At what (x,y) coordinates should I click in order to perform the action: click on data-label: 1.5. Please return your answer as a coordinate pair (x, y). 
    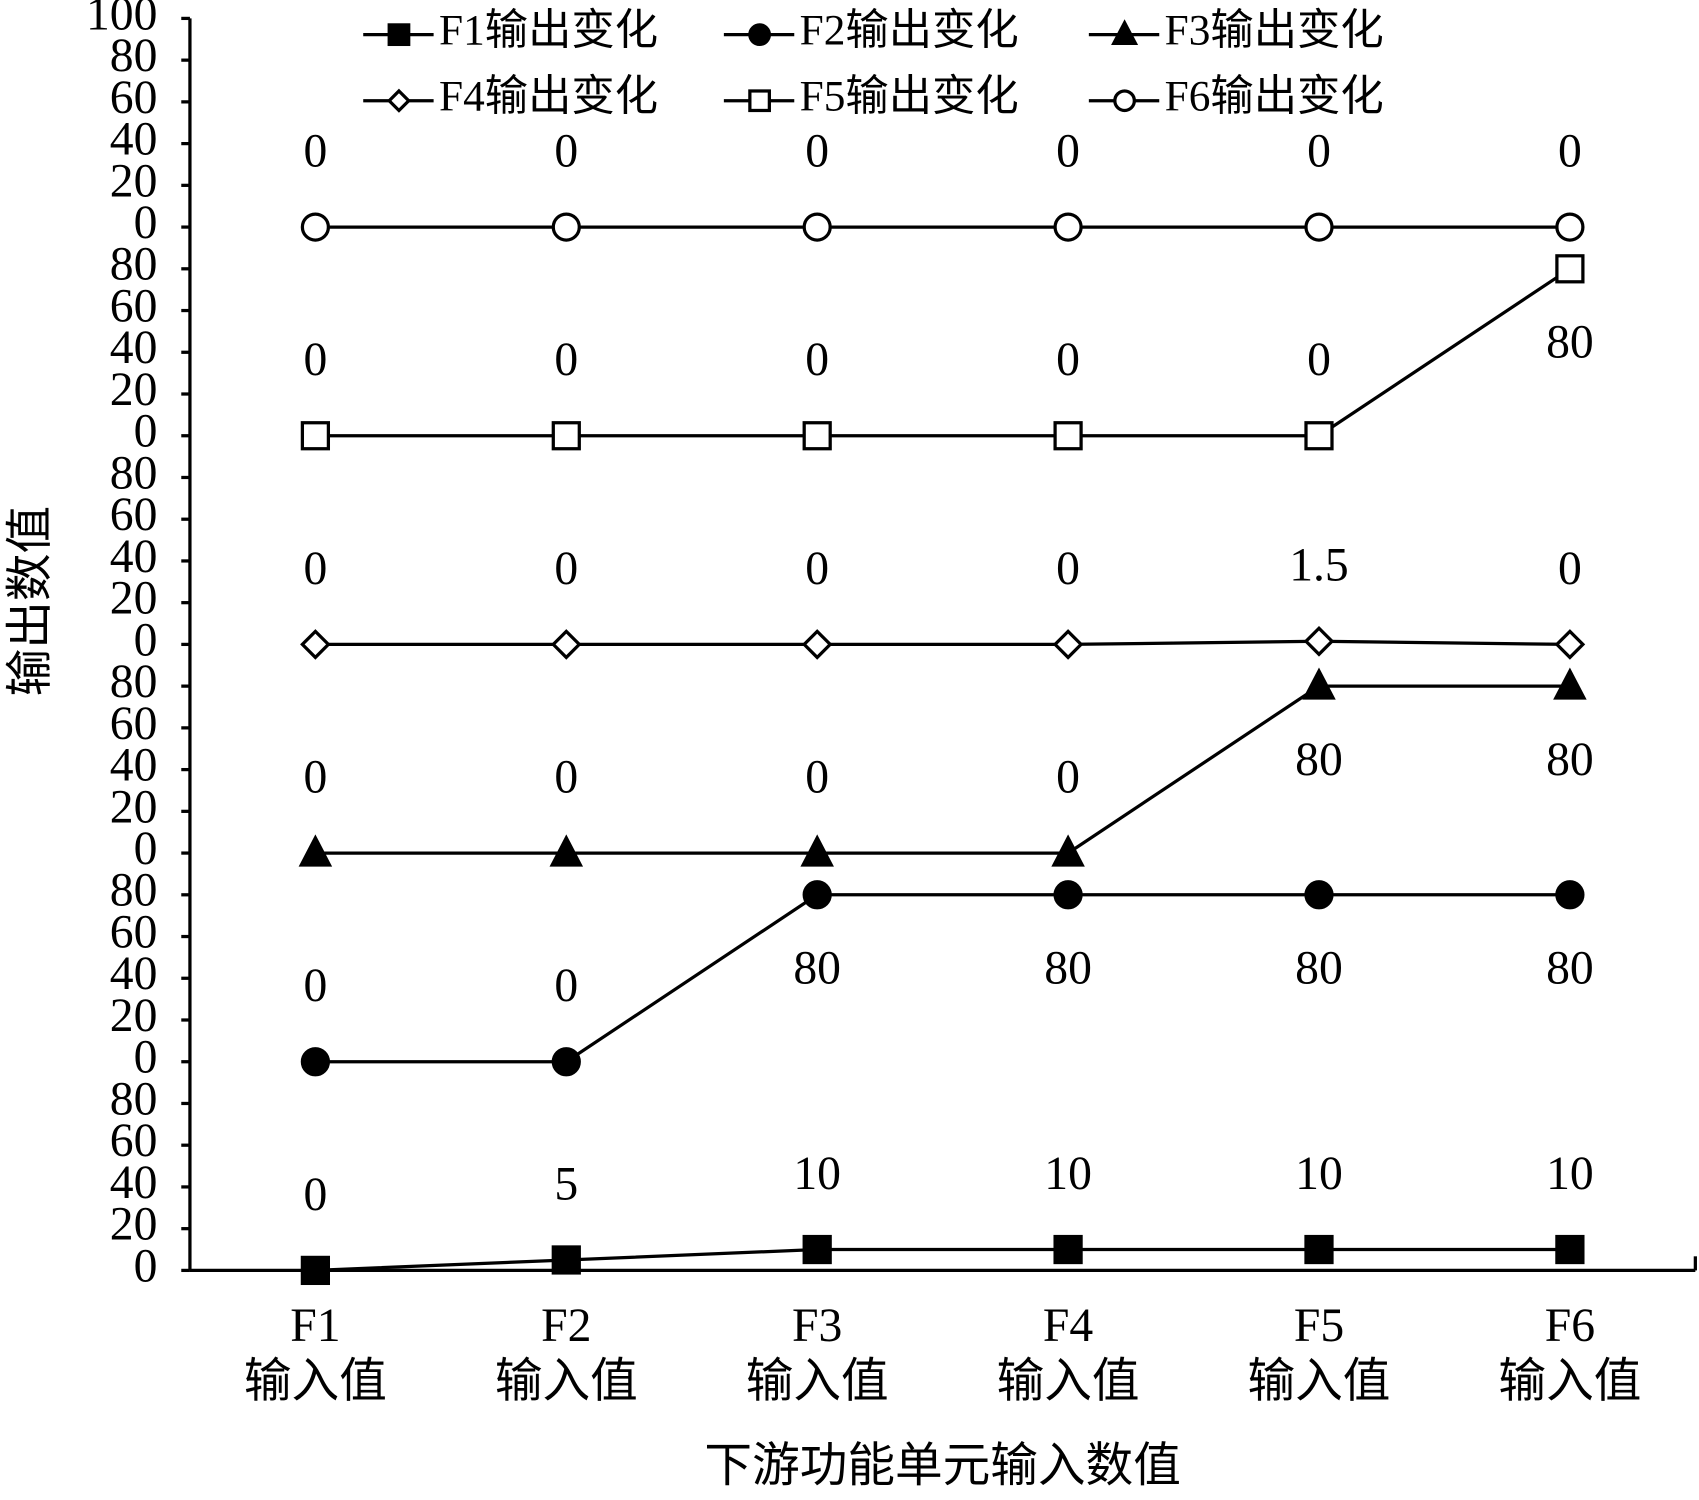
    Looking at the image, I should click on (1319, 566).